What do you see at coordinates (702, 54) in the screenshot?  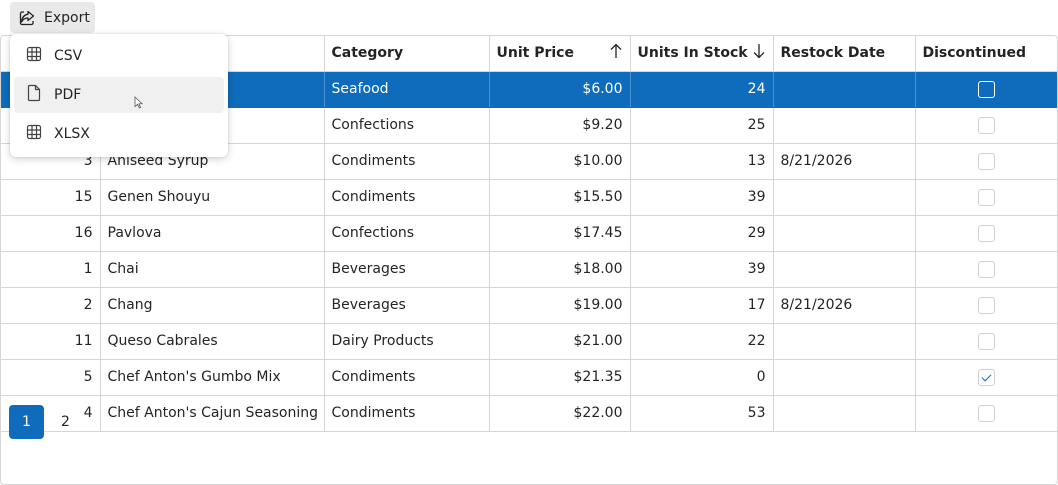 I see `column-header-units-in-stock: Units In Stock` at bounding box center [702, 54].